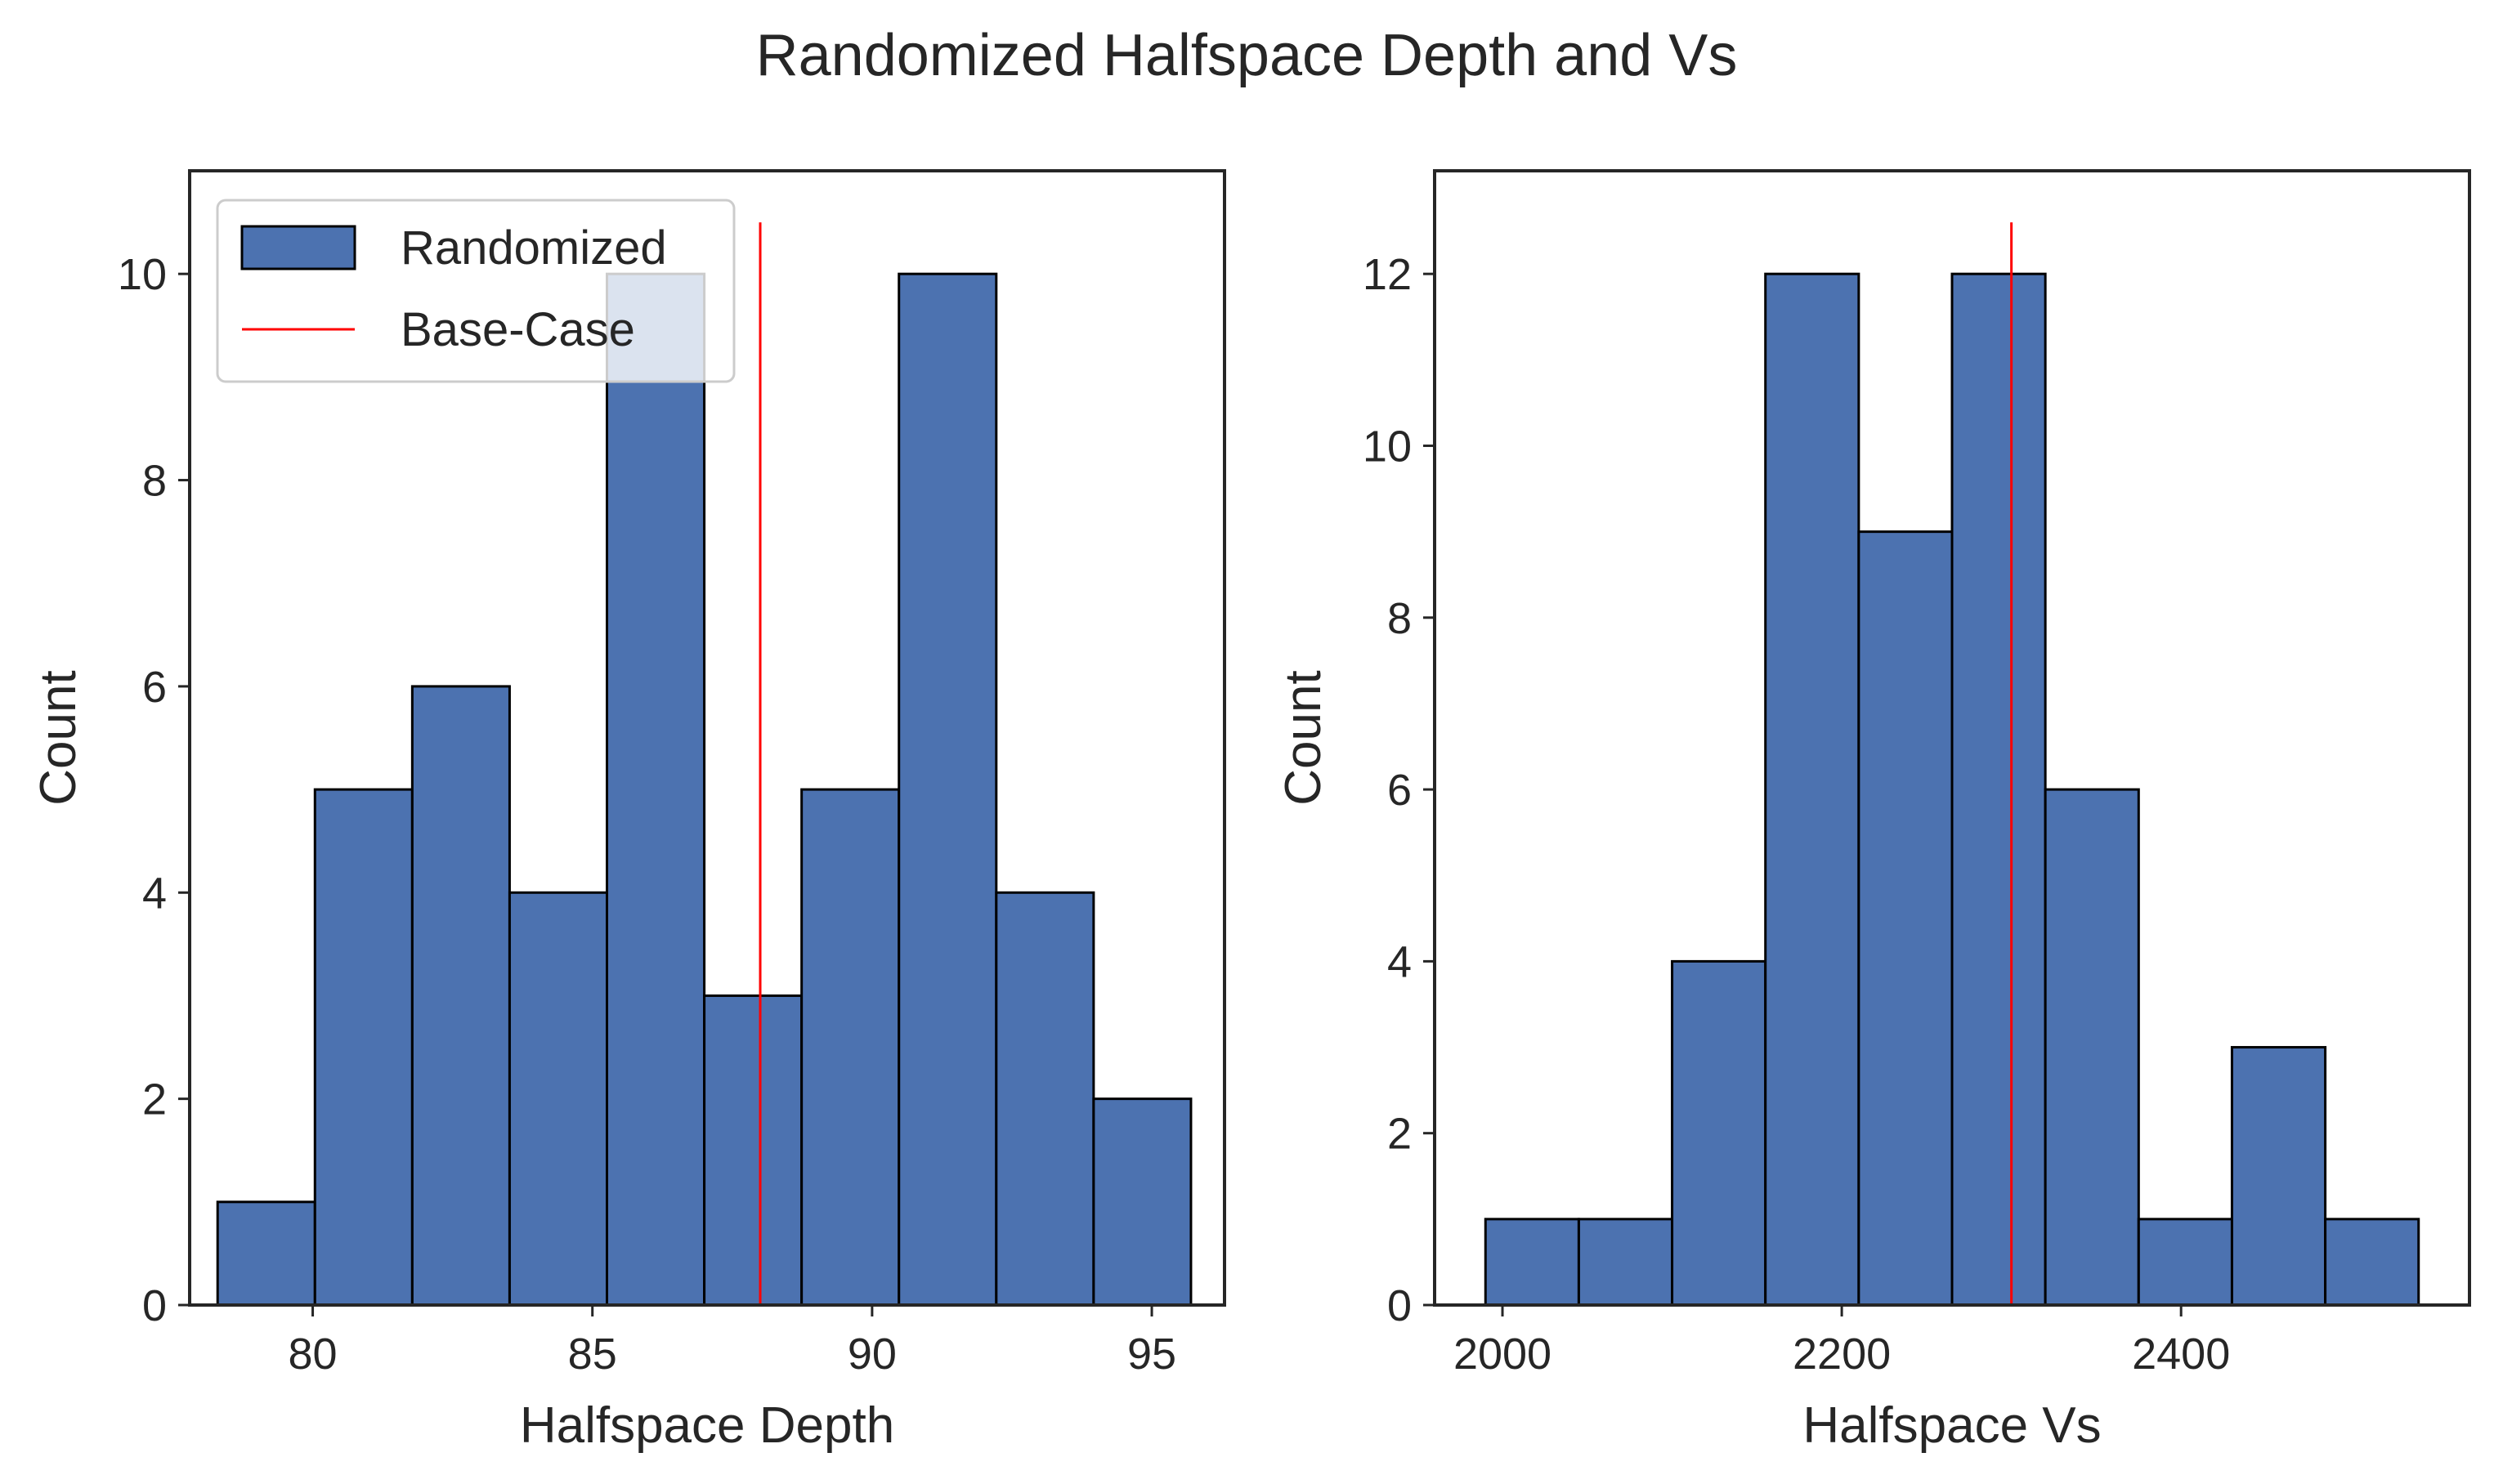 This screenshot has height=1484, width=2494. What do you see at coordinates (534, 248) in the screenshot?
I see `legend-label-randomized: Randomized` at bounding box center [534, 248].